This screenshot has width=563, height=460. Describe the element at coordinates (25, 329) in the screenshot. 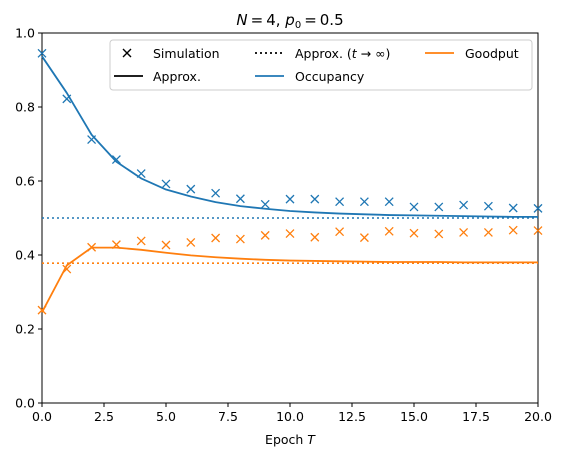

I see `y-tick-label: 0.2` at that location.